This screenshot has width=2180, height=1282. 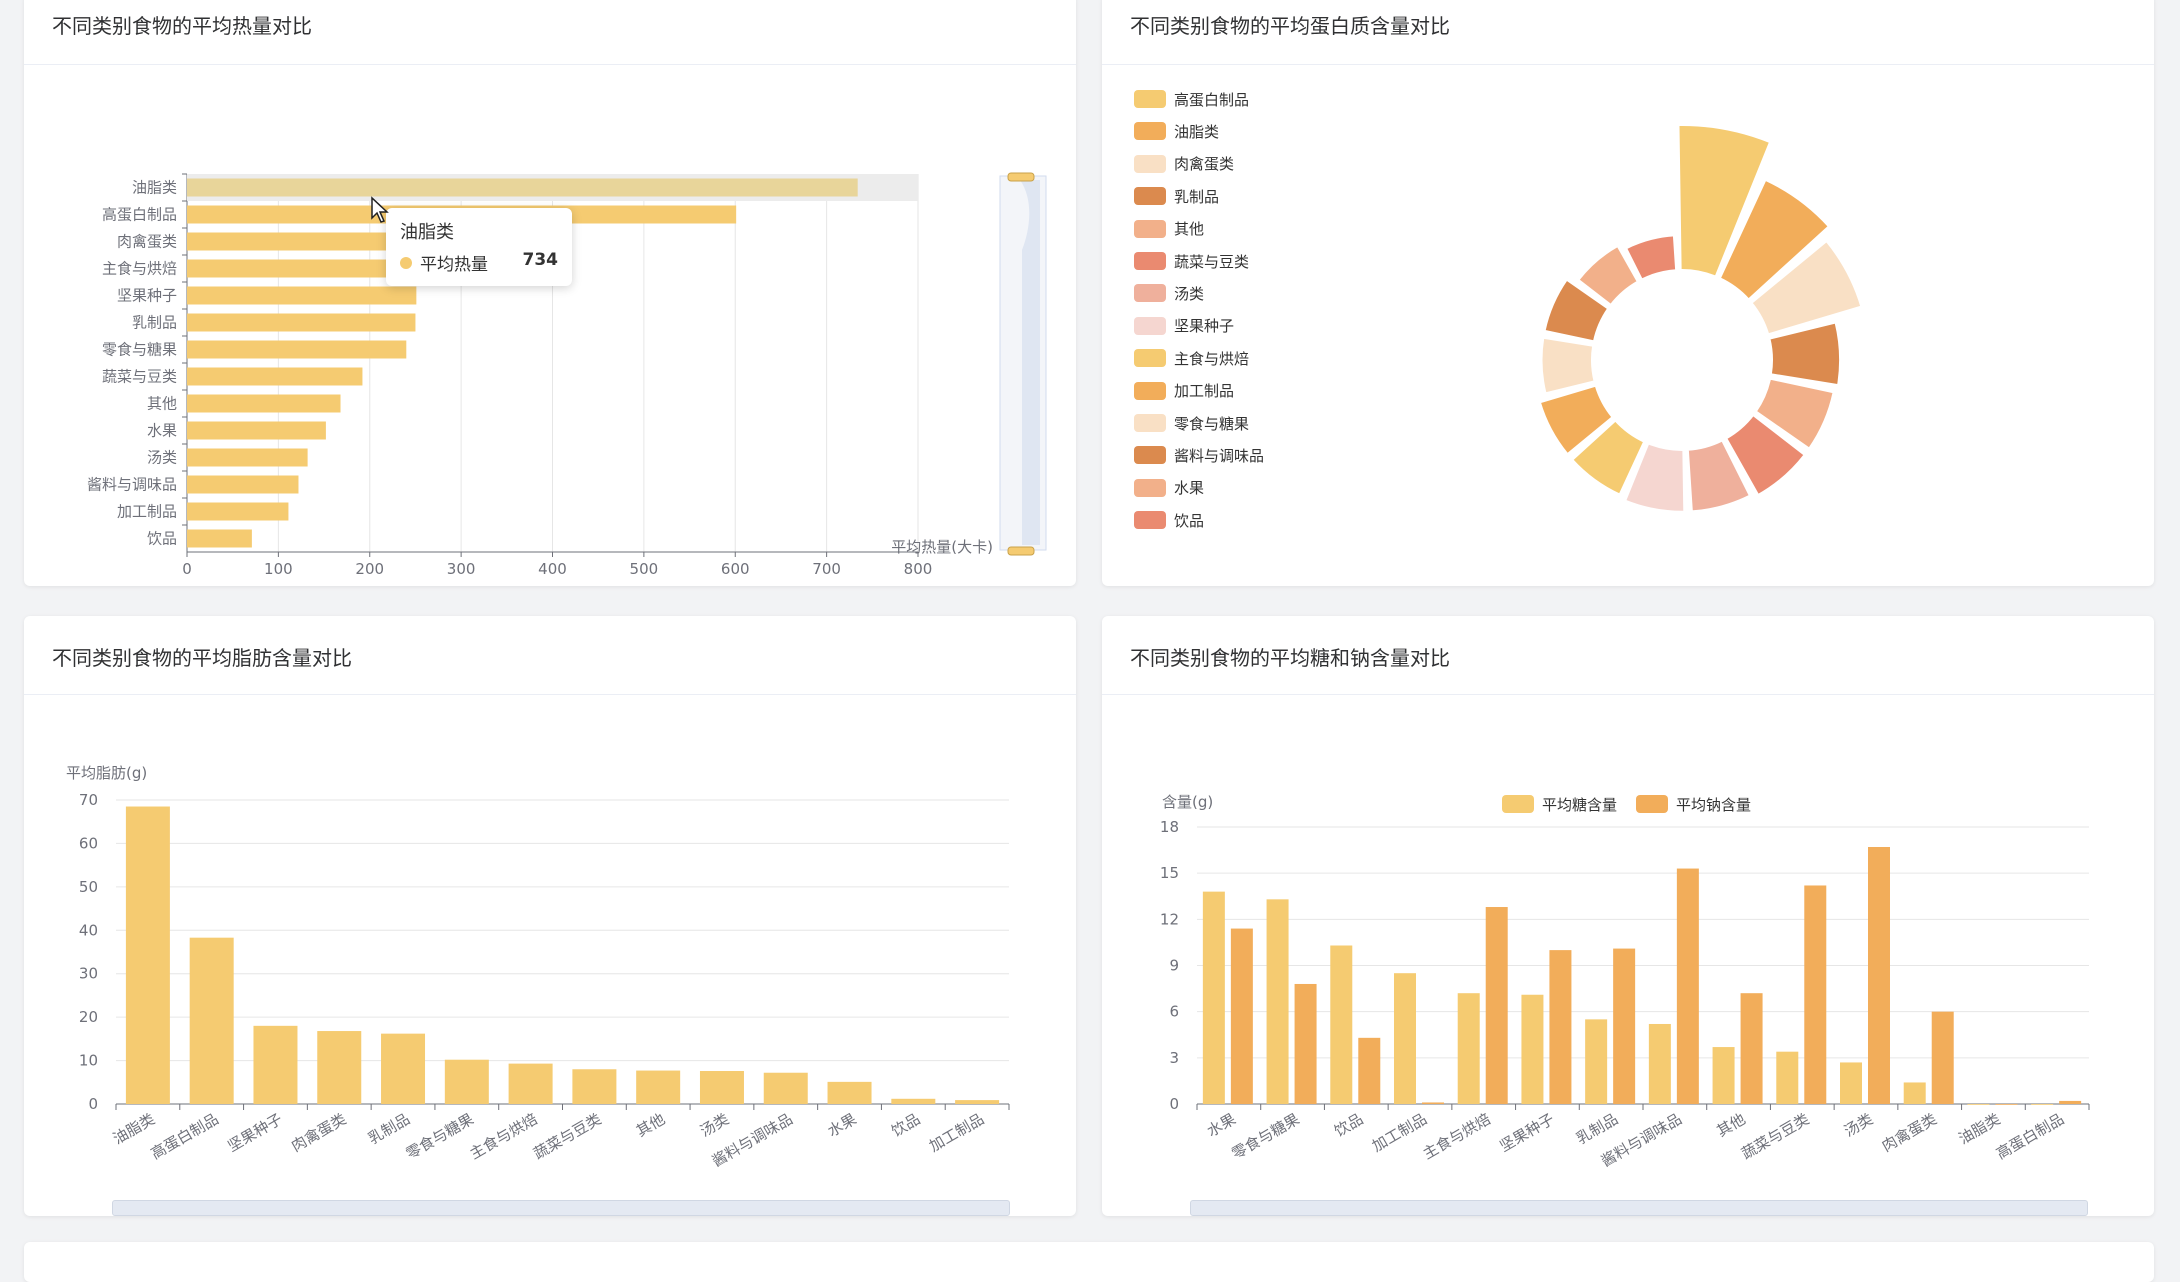 I want to click on slider-handle-bottom, so click(x=1021, y=551).